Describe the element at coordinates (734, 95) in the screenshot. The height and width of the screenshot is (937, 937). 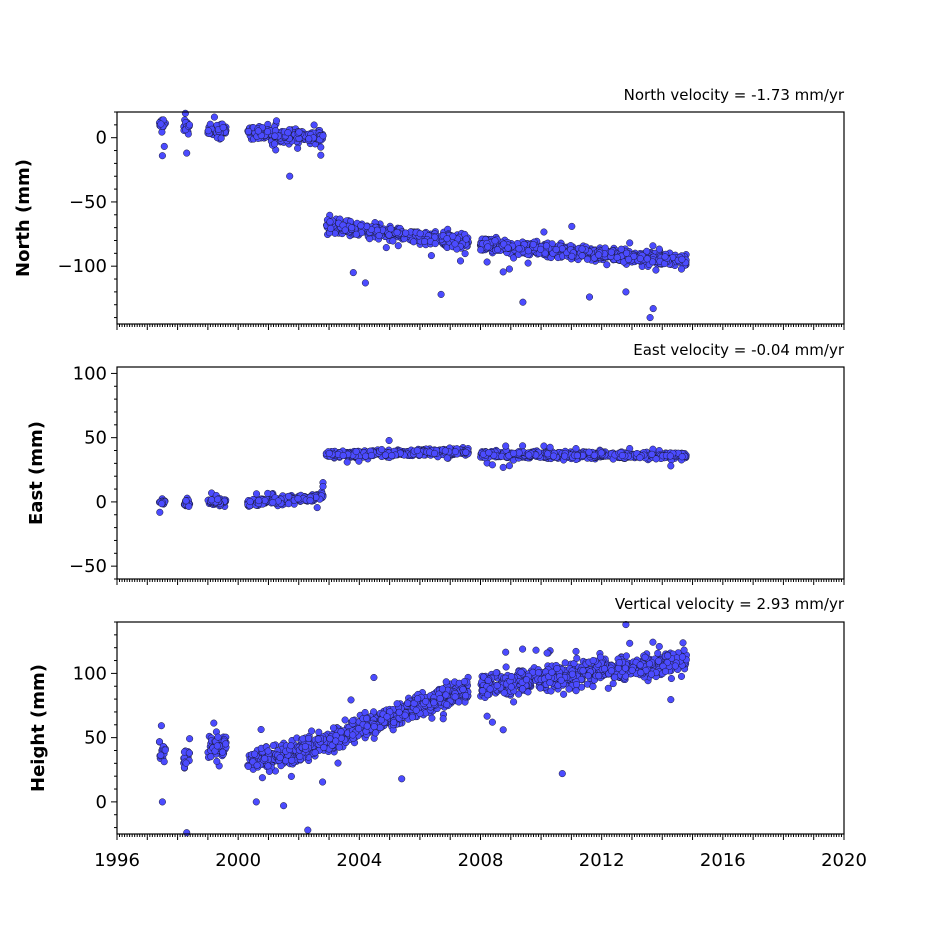
I see `north-panel-title: North velocity = -1.73 mm/yr` at that location.